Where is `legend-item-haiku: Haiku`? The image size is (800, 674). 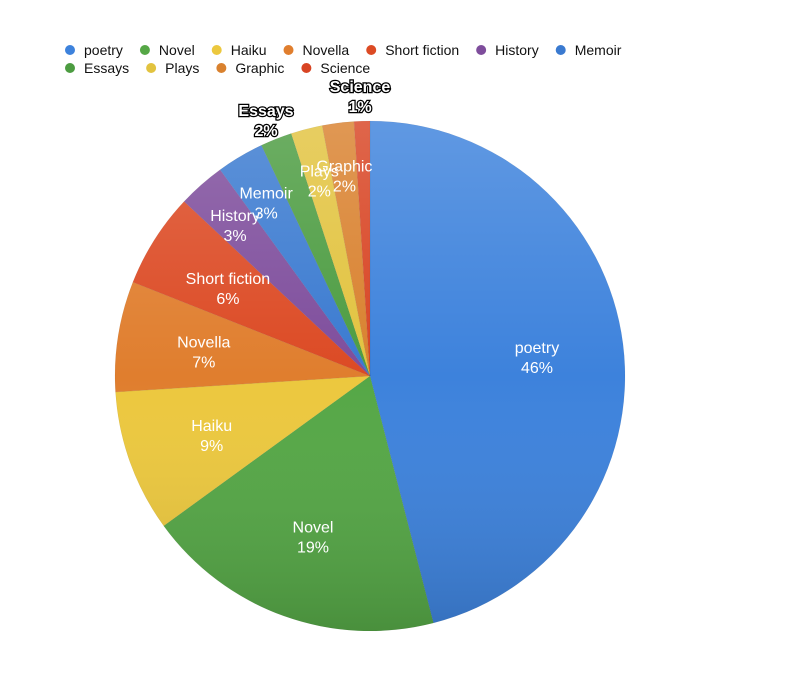
legend-item-haiku: Haiku is located at coordinates (239, 50).